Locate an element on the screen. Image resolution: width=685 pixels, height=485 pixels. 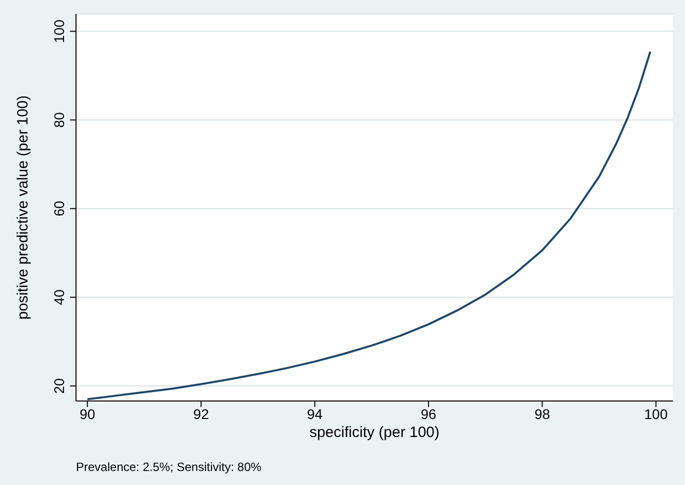
x-tick-label: 90 is located at coordinates (88, 414).